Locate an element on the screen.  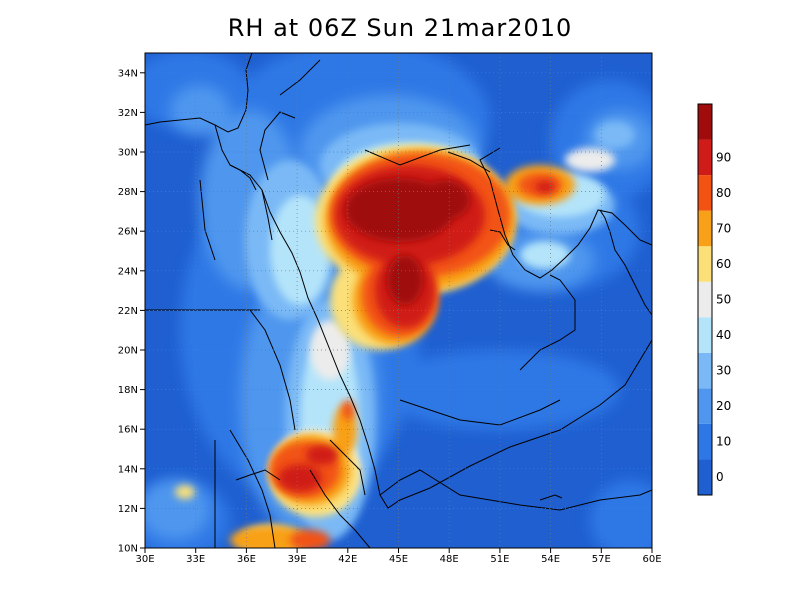
lon-tick-label: 48E is located at coordinates (449, 559).